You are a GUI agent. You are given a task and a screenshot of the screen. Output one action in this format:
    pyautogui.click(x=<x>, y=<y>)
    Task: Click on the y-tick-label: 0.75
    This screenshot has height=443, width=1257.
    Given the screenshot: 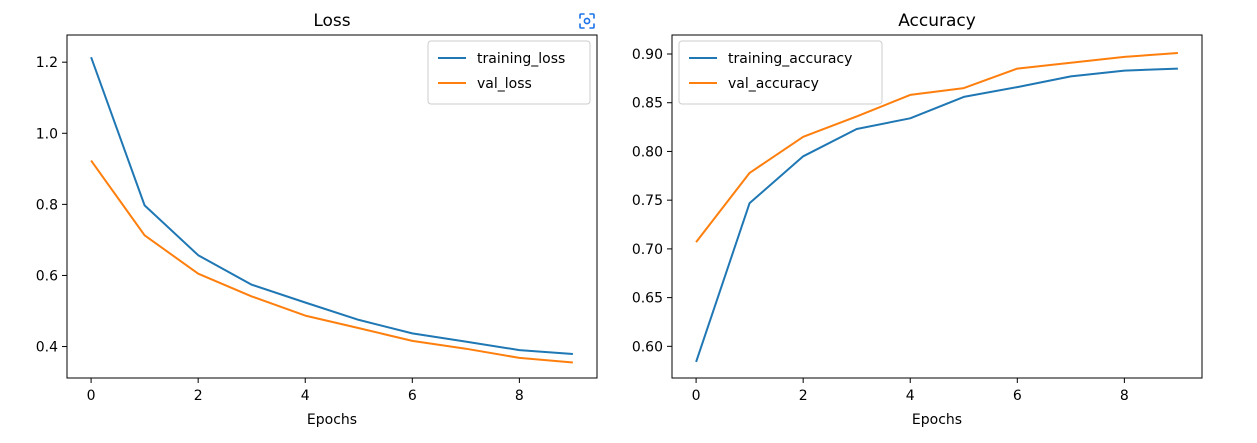 What is the action you would take?
    pyautogui.click(x=647, y=201)
    